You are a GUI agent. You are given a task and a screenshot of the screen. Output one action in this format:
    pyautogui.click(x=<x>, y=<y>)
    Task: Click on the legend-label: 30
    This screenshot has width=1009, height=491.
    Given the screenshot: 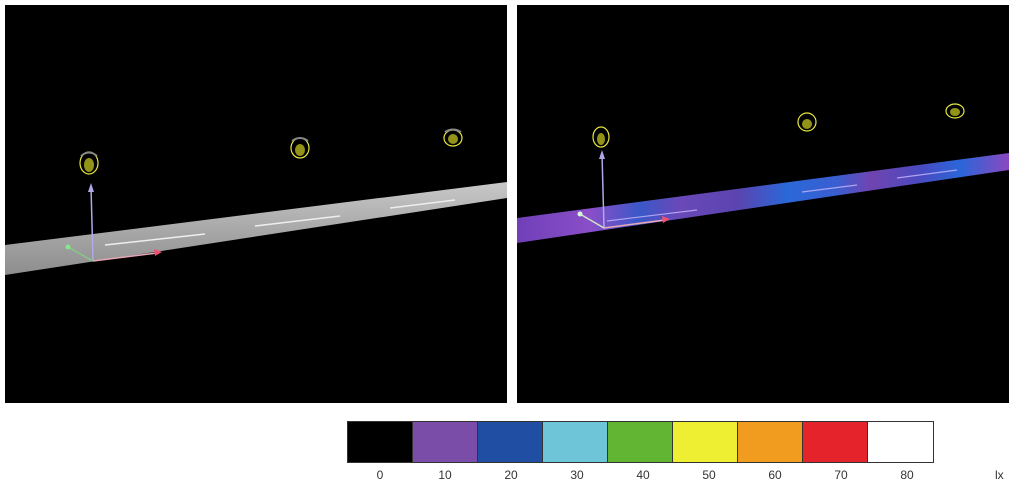 What is the action you would take?
    pyautogui.click(x=577, y=475)
    